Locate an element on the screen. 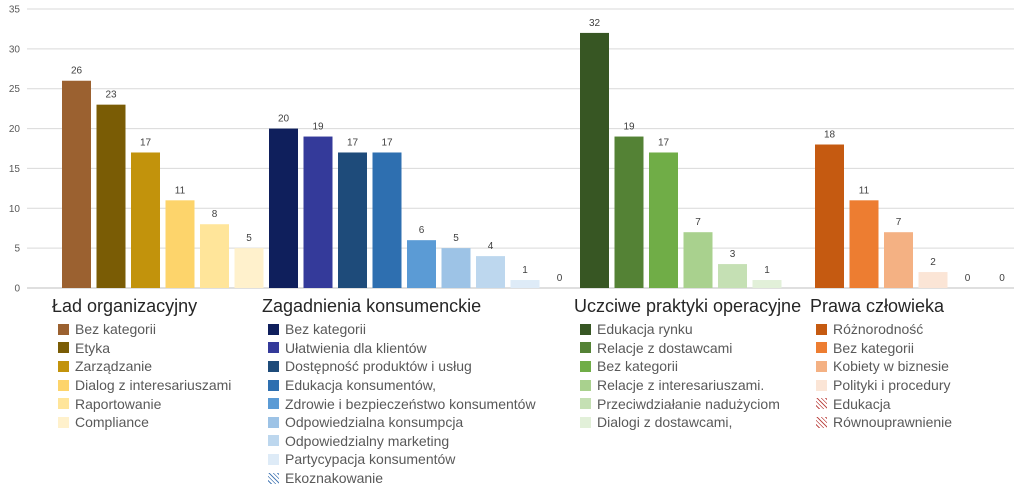 This screenshot has width=1024, height=492. data-label: 8 is located at coordinates (215, 214).